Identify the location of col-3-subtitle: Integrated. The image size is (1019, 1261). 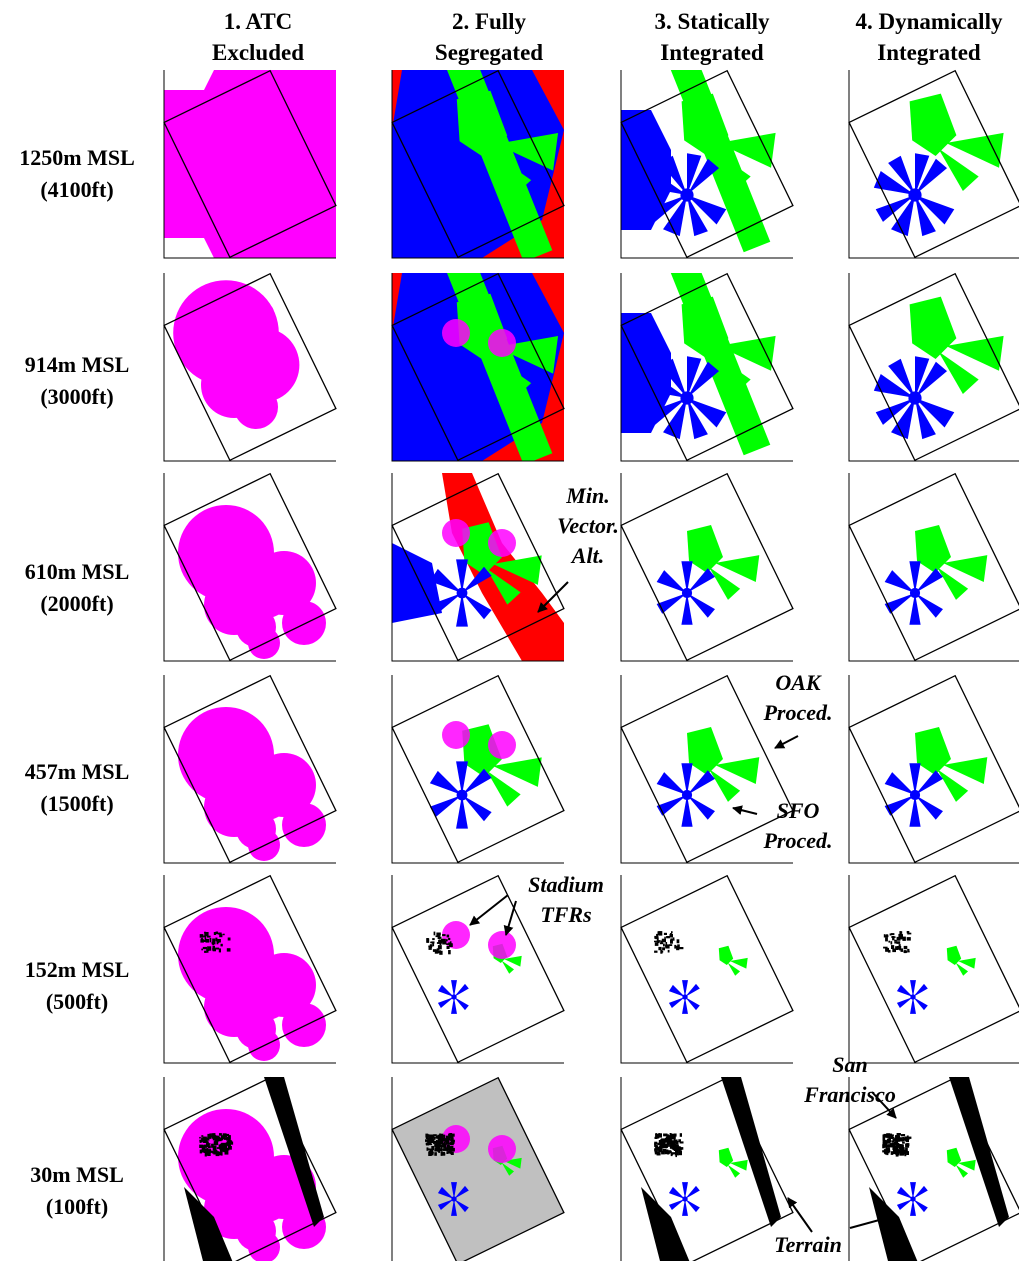
(712, 52).